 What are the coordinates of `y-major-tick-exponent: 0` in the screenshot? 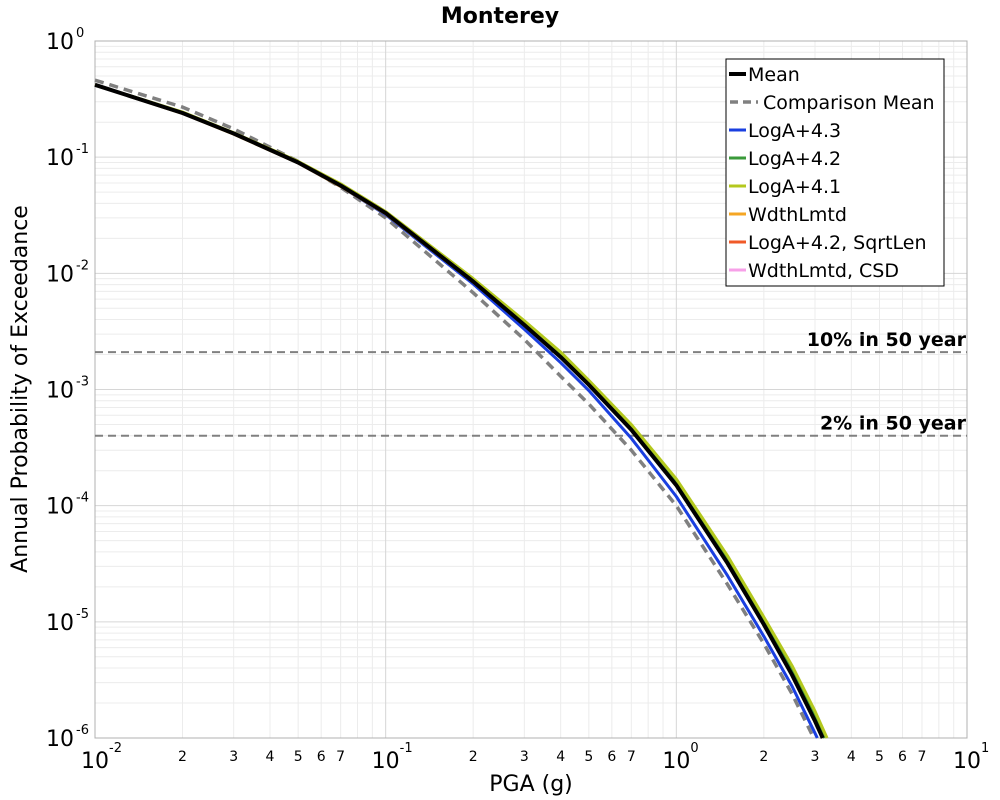 It's located at (80, 33).